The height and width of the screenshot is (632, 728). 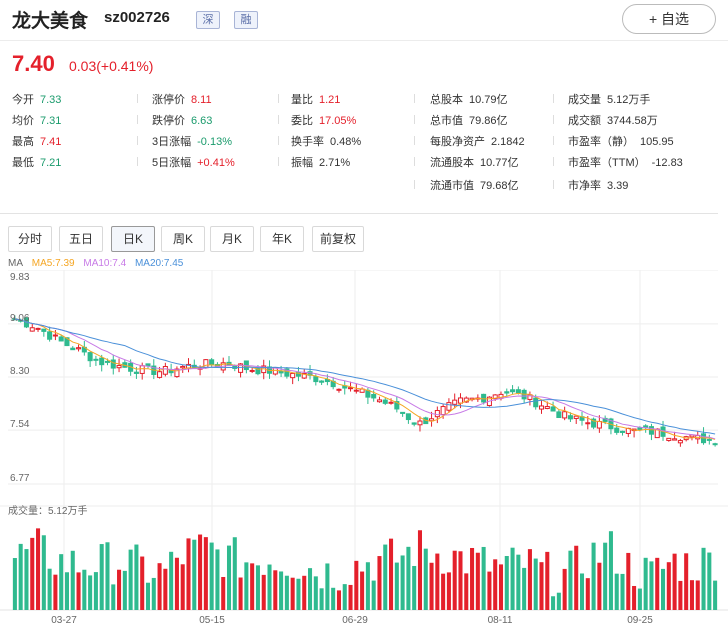 I want to click on tab-five-day: 五日, so click(x=81, y=239).